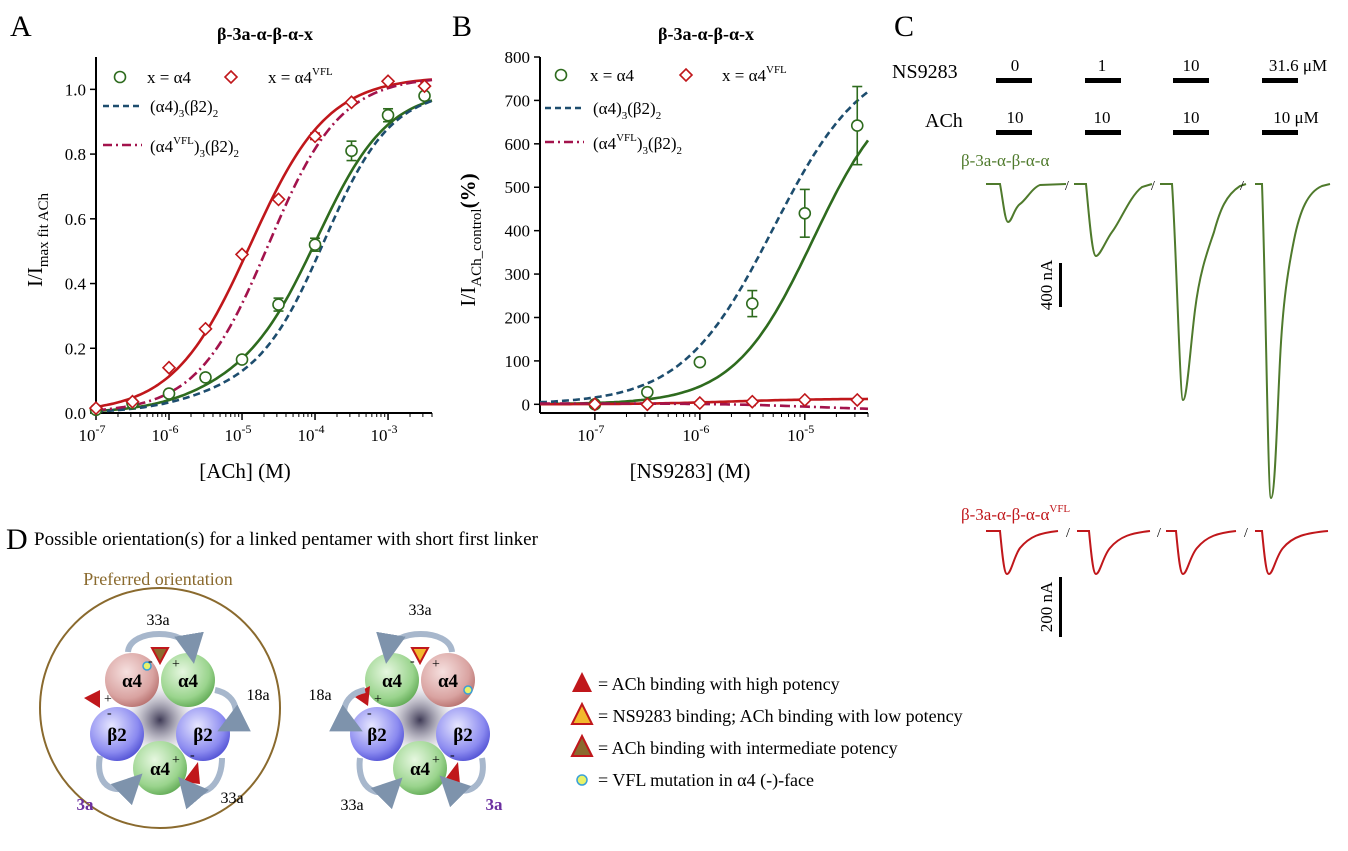 Image resolution: width=1348 pixels, height=851 pixels. I want to click on x-tick-label: 10⁻⁷, so click(590, 433).